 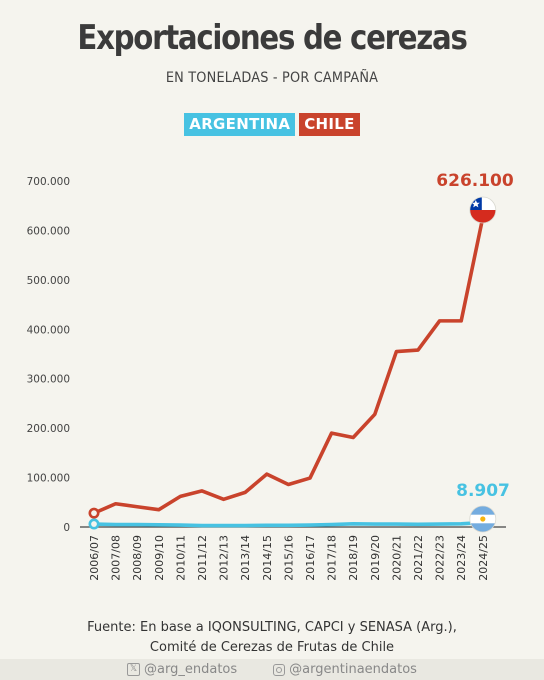 What do you see at coordinates (267, 558) in the screenshot?
I see `x-tick-label: 2014/15` at bounding box center [267, 558].